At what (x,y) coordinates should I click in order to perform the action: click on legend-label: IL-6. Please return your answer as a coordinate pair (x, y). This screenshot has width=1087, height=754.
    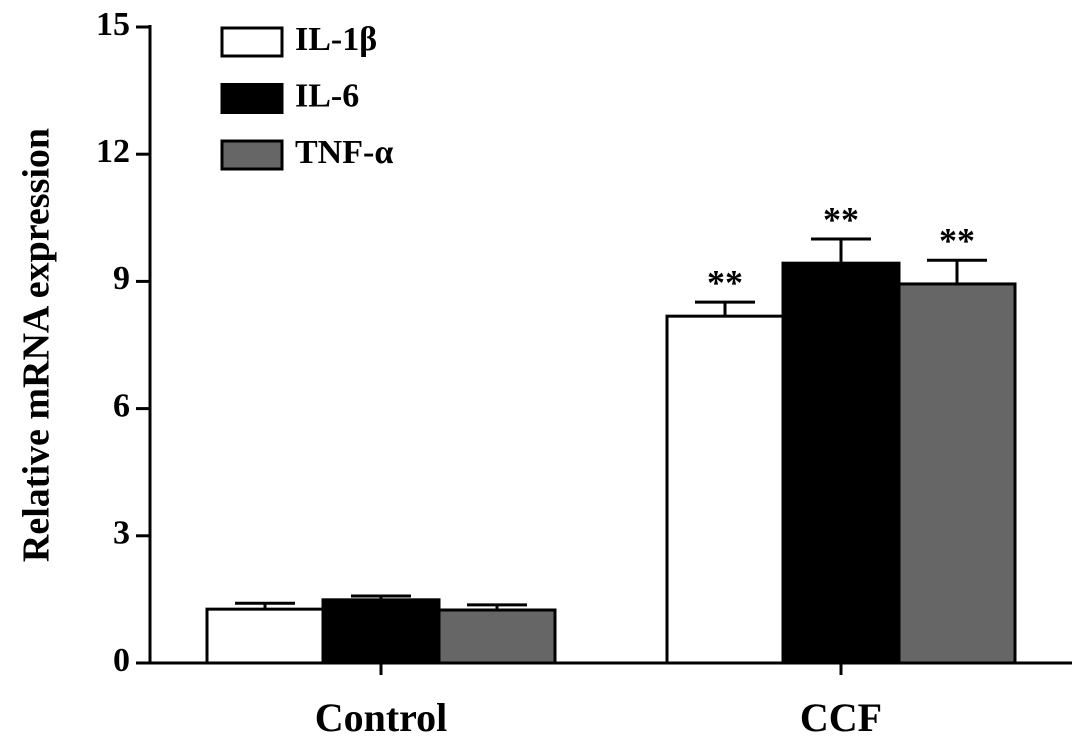
    Looking at the image, I should click on (327, 95).